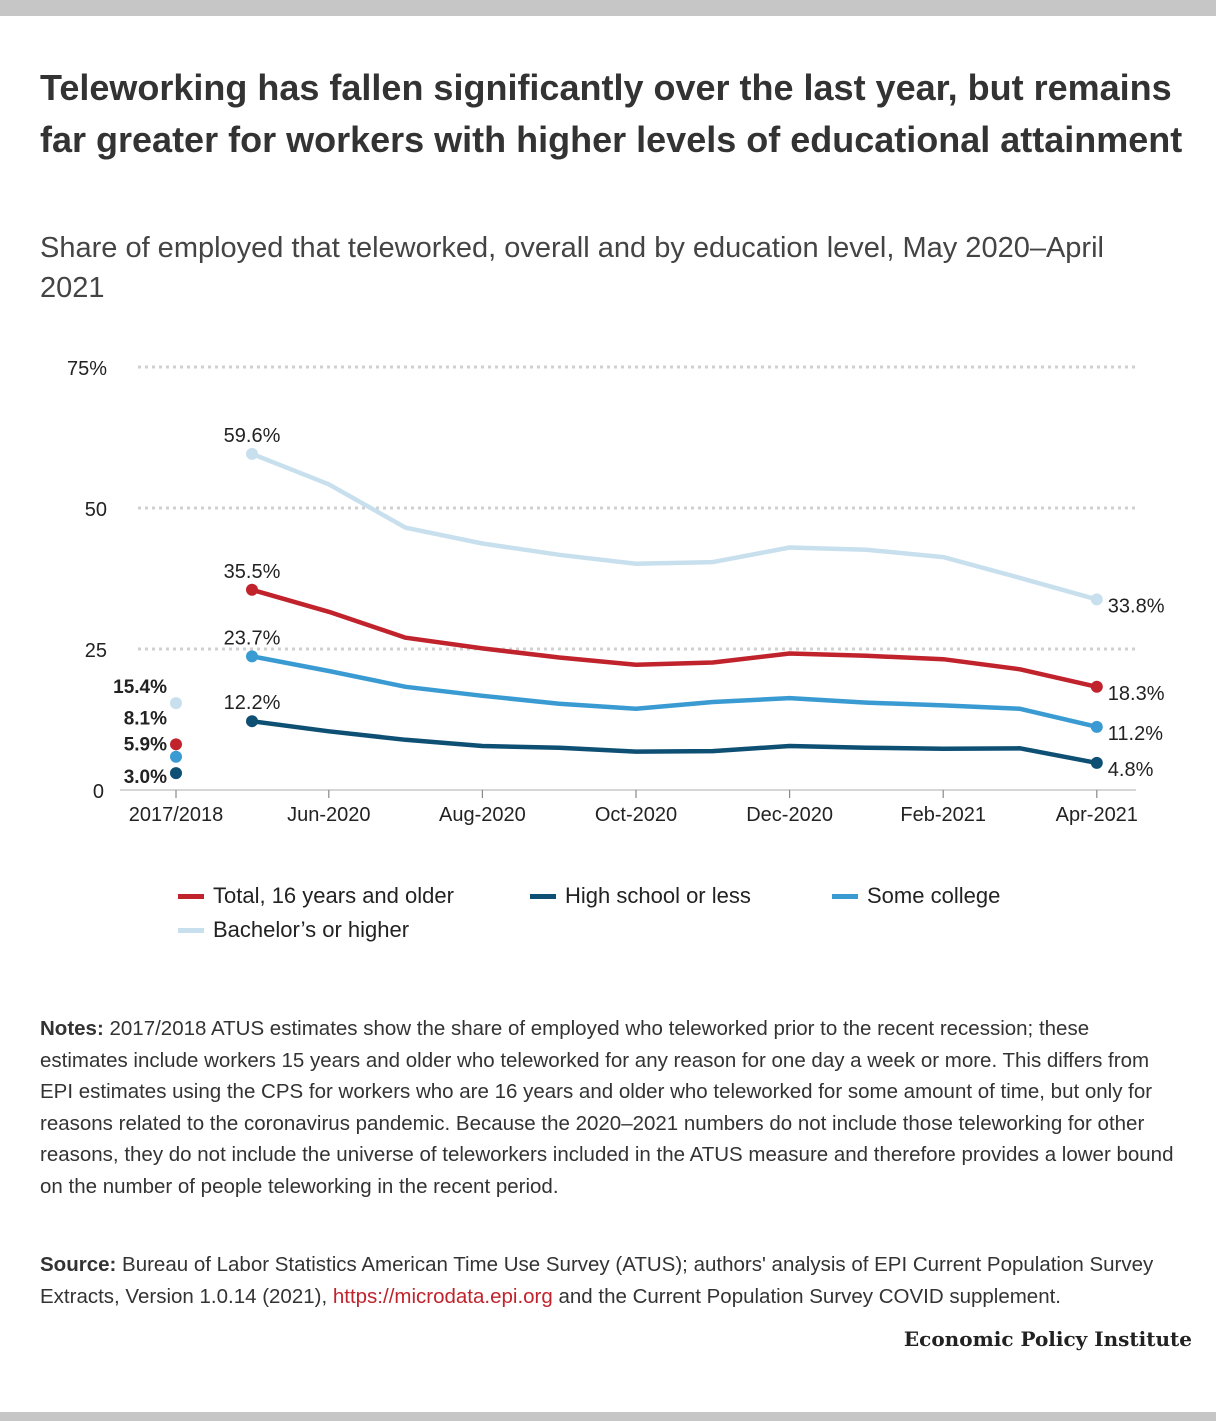 The width and height of the screenshot is (1216, 1421). What do you see at coordinates (636, 815) in the screenshot?
I see `x-tick-label-3: Oct-2020` at bounding box center [636, 815].